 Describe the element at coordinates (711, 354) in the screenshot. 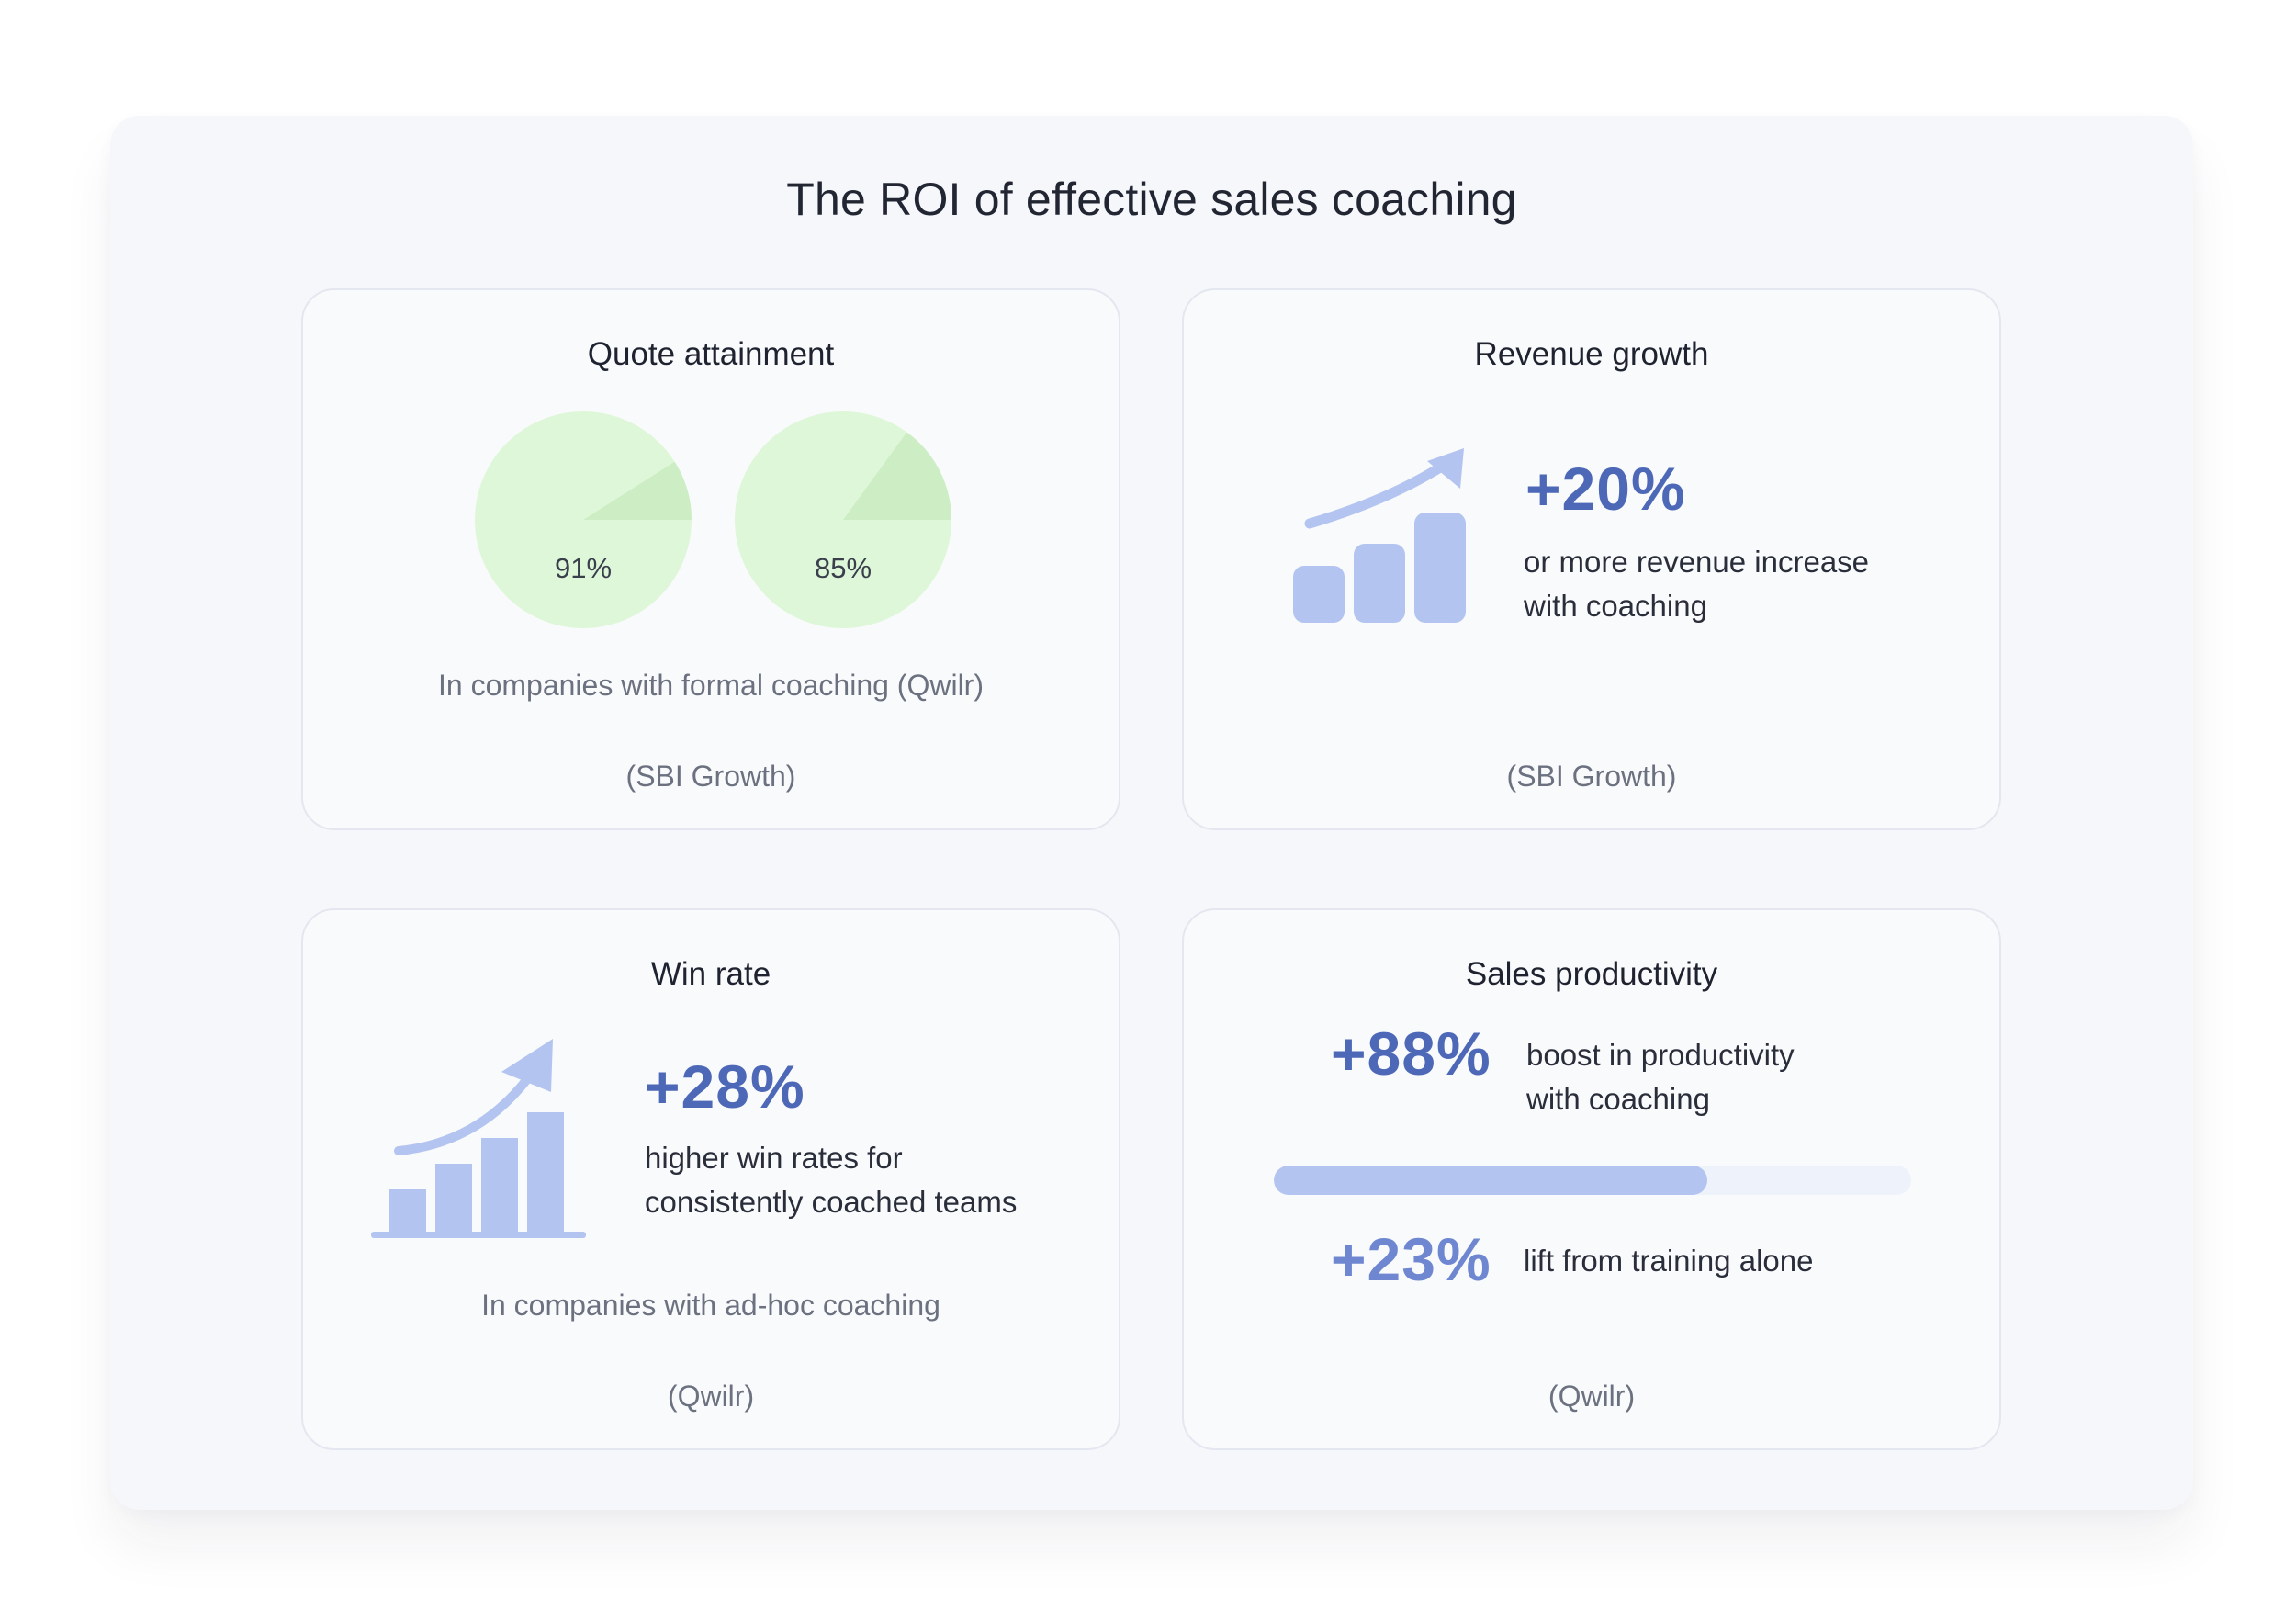

I see `card-title: Quote attainment` at that location.